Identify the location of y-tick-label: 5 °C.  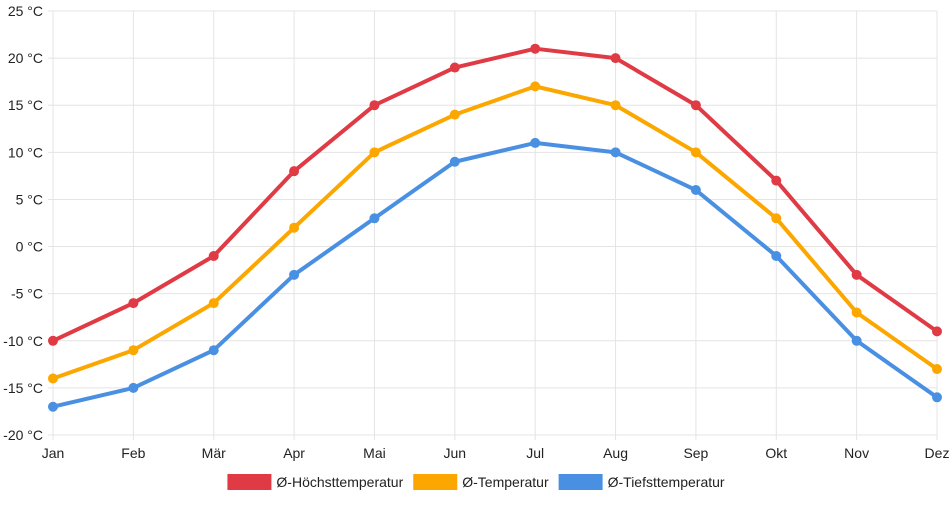
(29, 199).